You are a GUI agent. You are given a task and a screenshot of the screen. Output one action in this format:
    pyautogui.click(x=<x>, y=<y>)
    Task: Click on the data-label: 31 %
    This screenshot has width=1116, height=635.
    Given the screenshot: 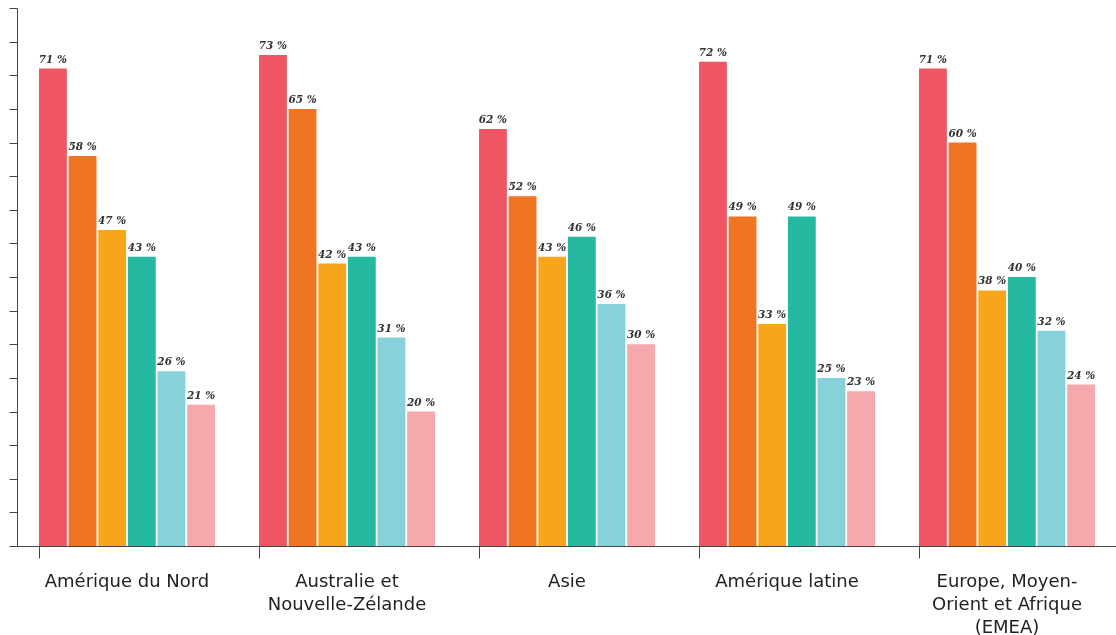 What is the action you would take?
    pyautogui.click(x=391, y=327)
    